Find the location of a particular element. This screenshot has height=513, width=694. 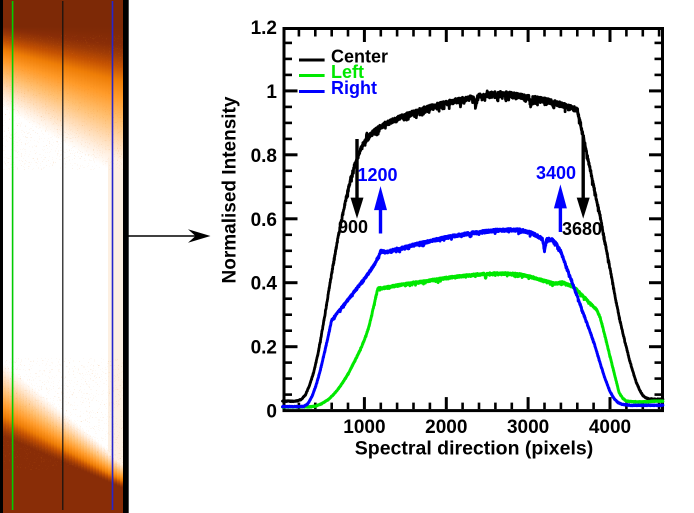

svg-text: 3000 is located at coordinates (528, 427).